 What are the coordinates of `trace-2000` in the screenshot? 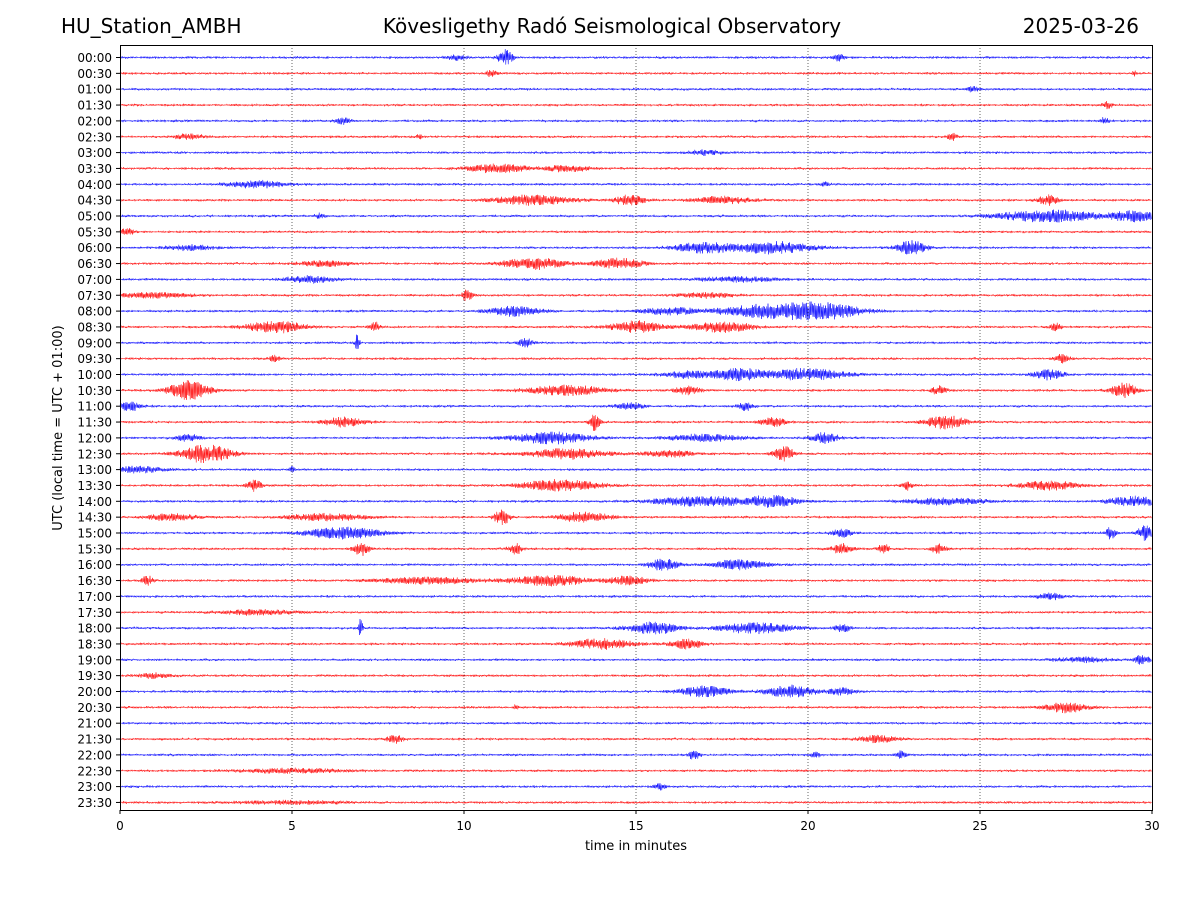 It's located at (635, 691).